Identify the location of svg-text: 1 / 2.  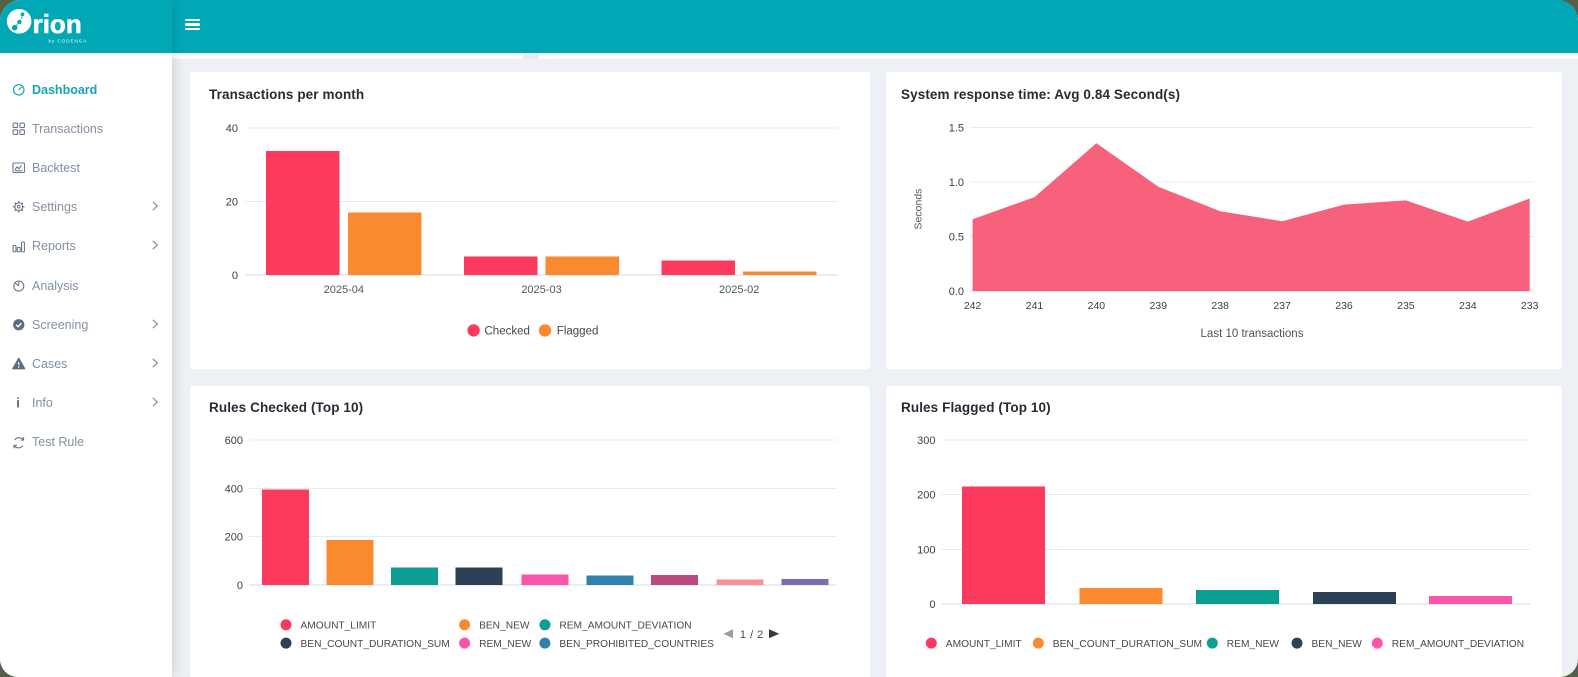
(752, 635).